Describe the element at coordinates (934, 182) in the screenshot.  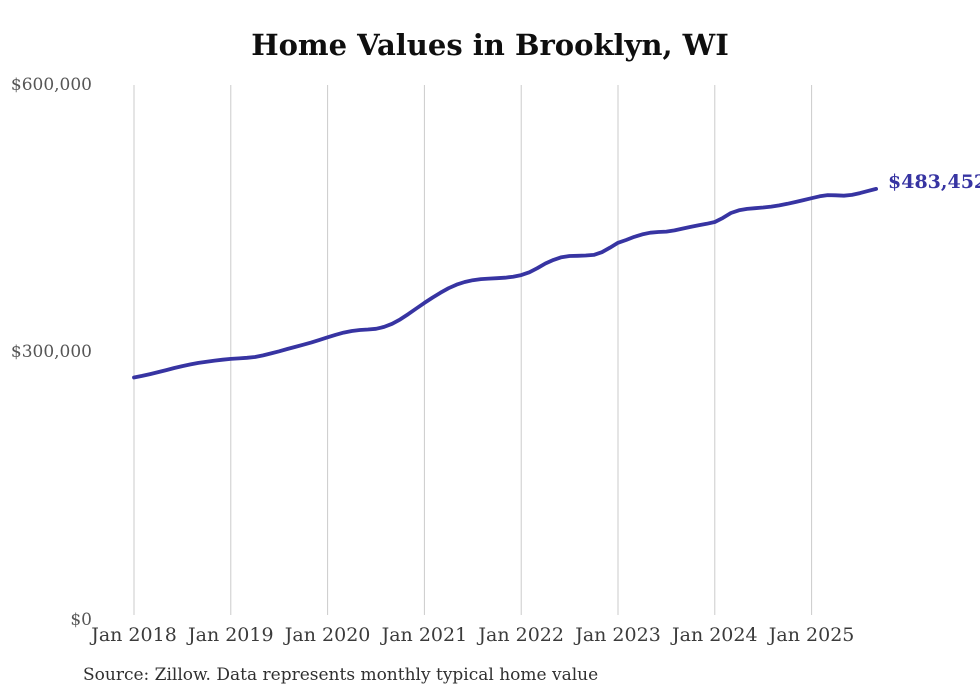
I see `series-end-value-label: $483,452` at that location.